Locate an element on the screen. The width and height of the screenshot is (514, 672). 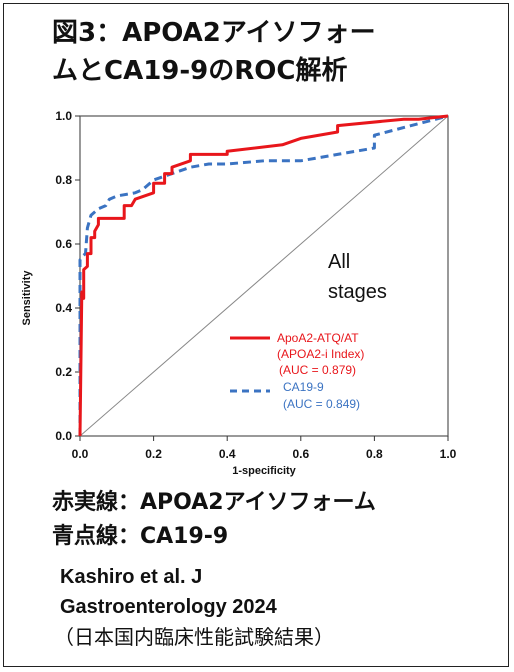
x-tick-label: 0.4 is located at coordinates (227, 454).